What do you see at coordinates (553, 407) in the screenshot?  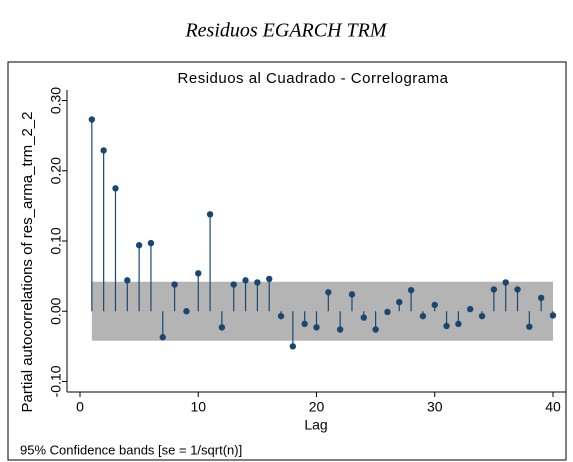 I see `x-tick-label: 40` at bounding box center [553, 407].